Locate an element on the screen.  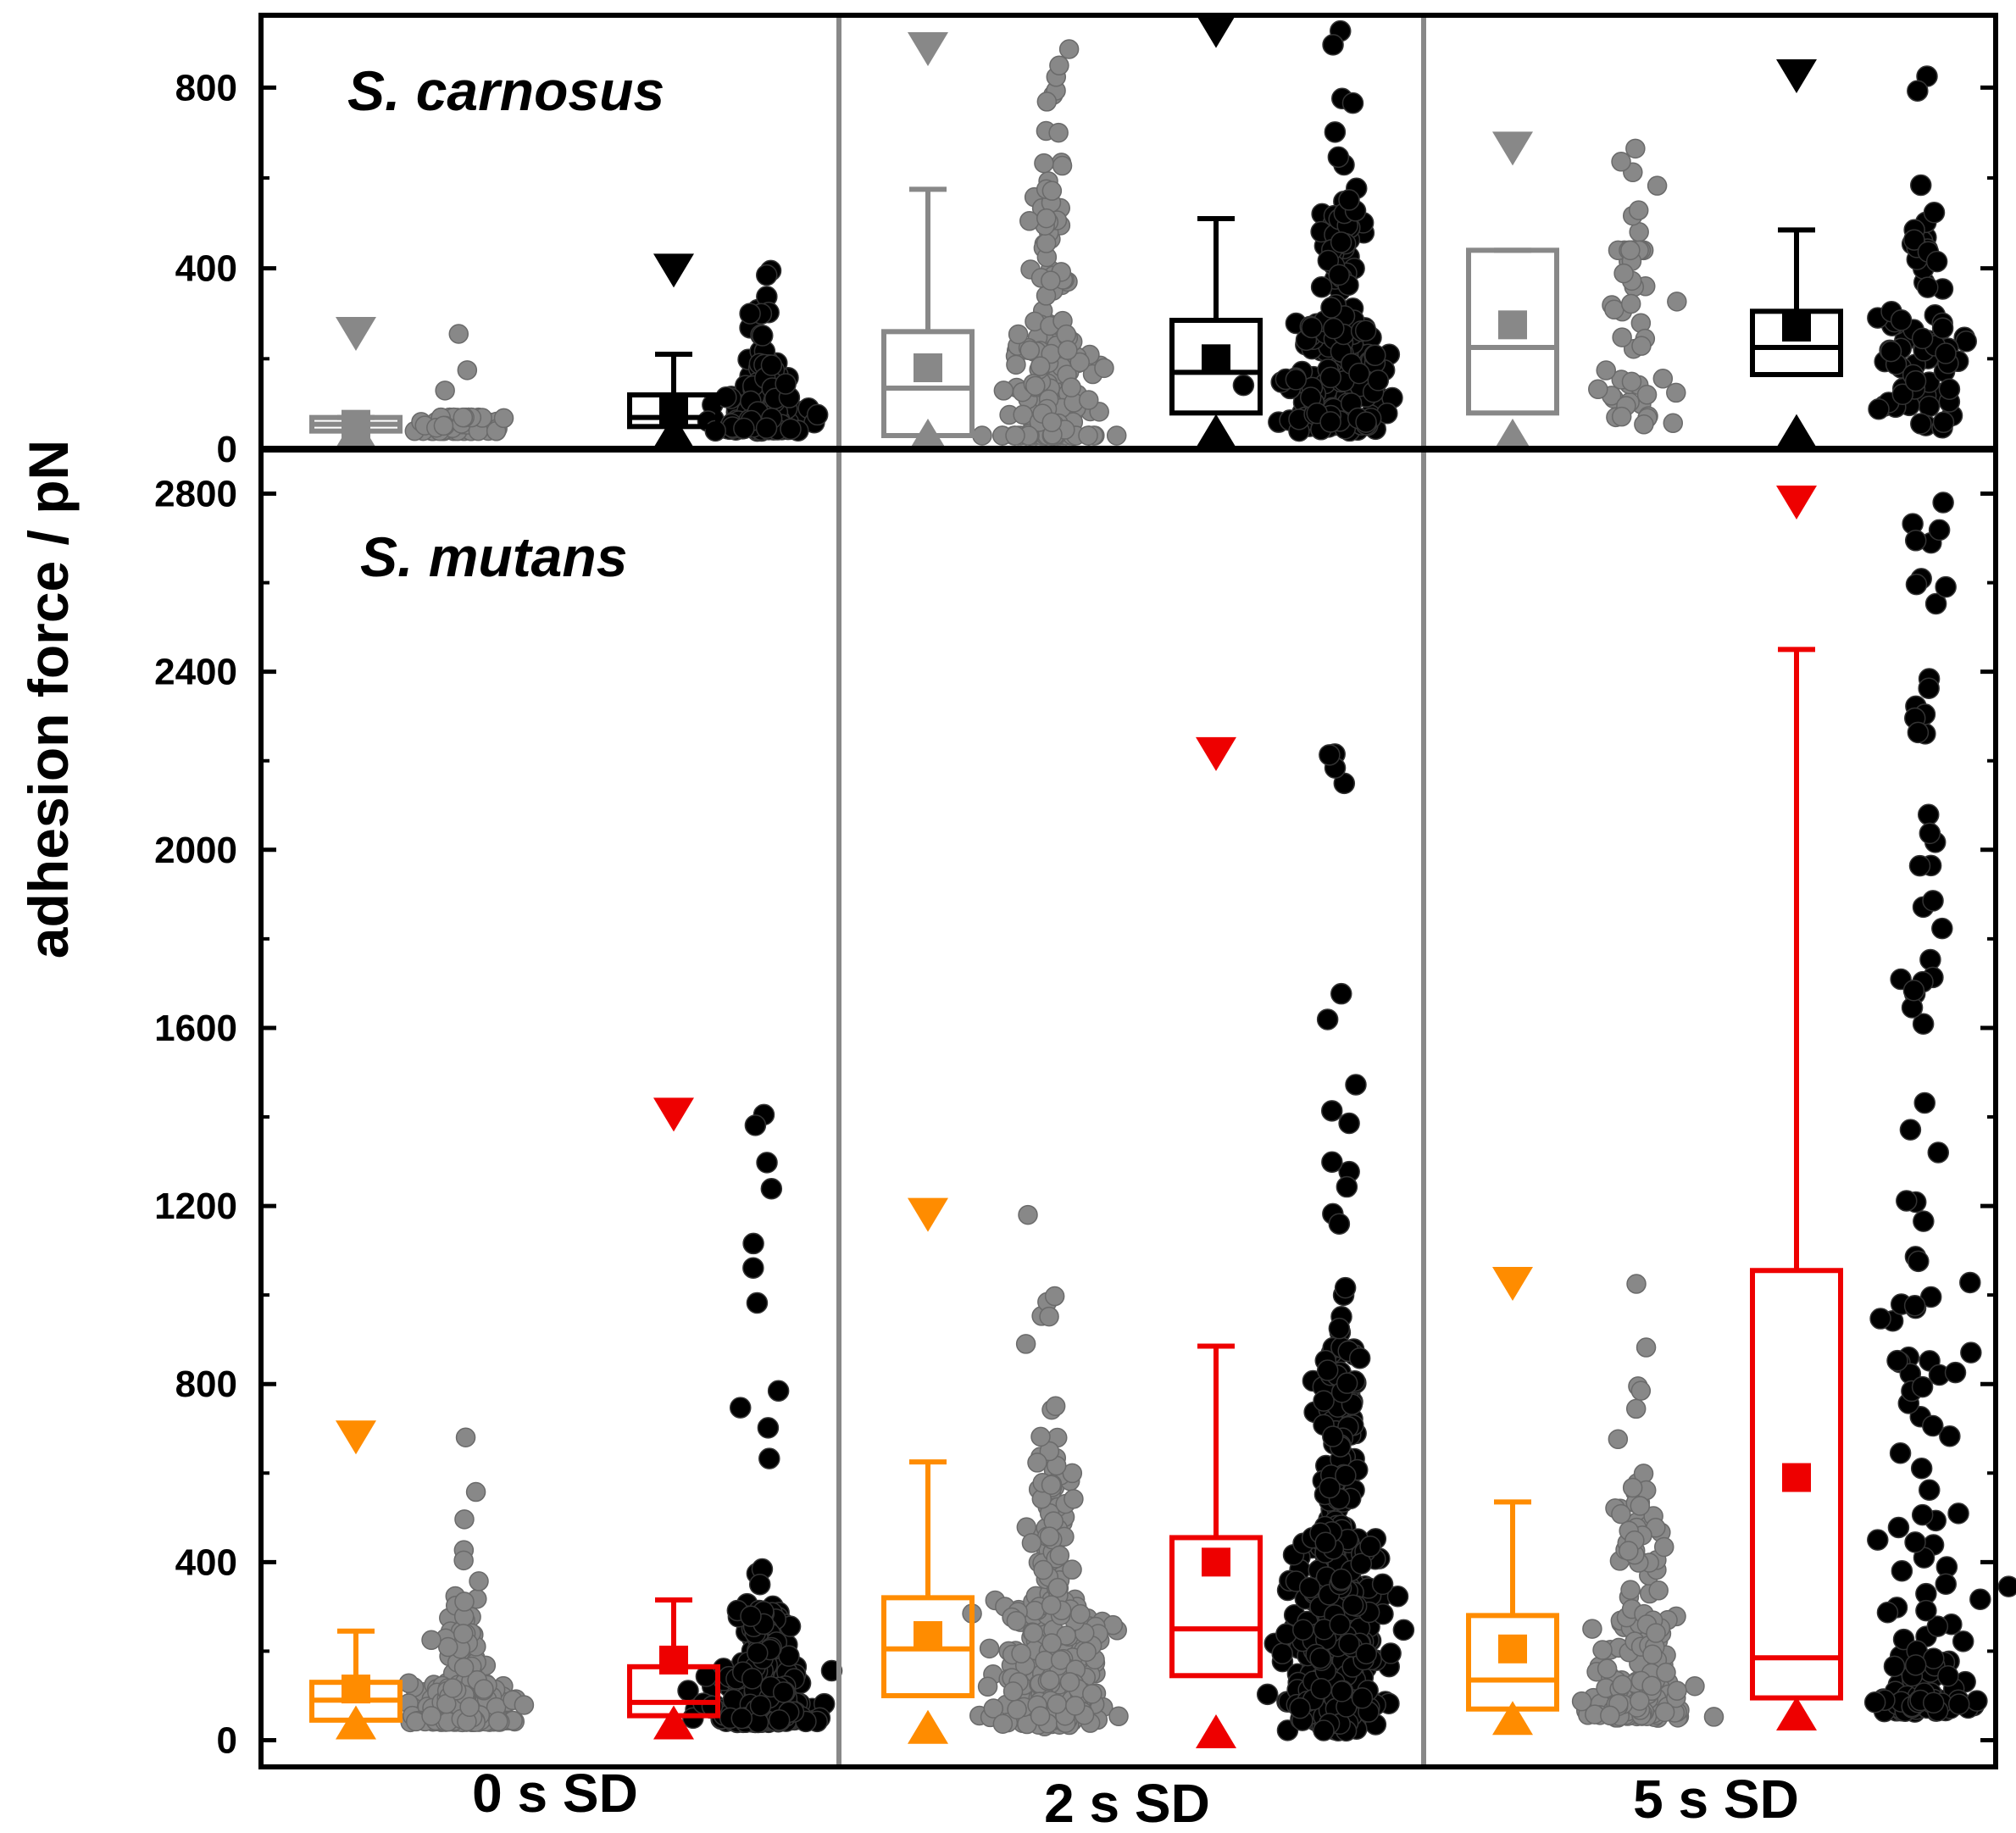
y-tick-label: 1200 is located at coordinates (195, 1206).